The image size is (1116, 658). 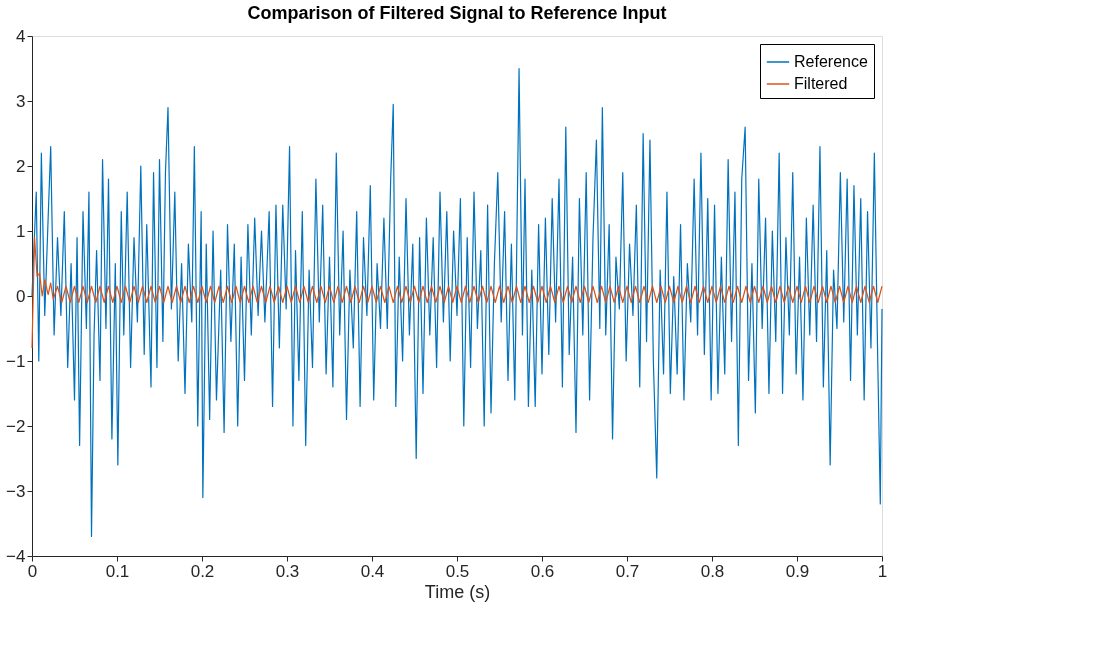 I want to click on y-tick-label: 3, so click(x=21, y=101).